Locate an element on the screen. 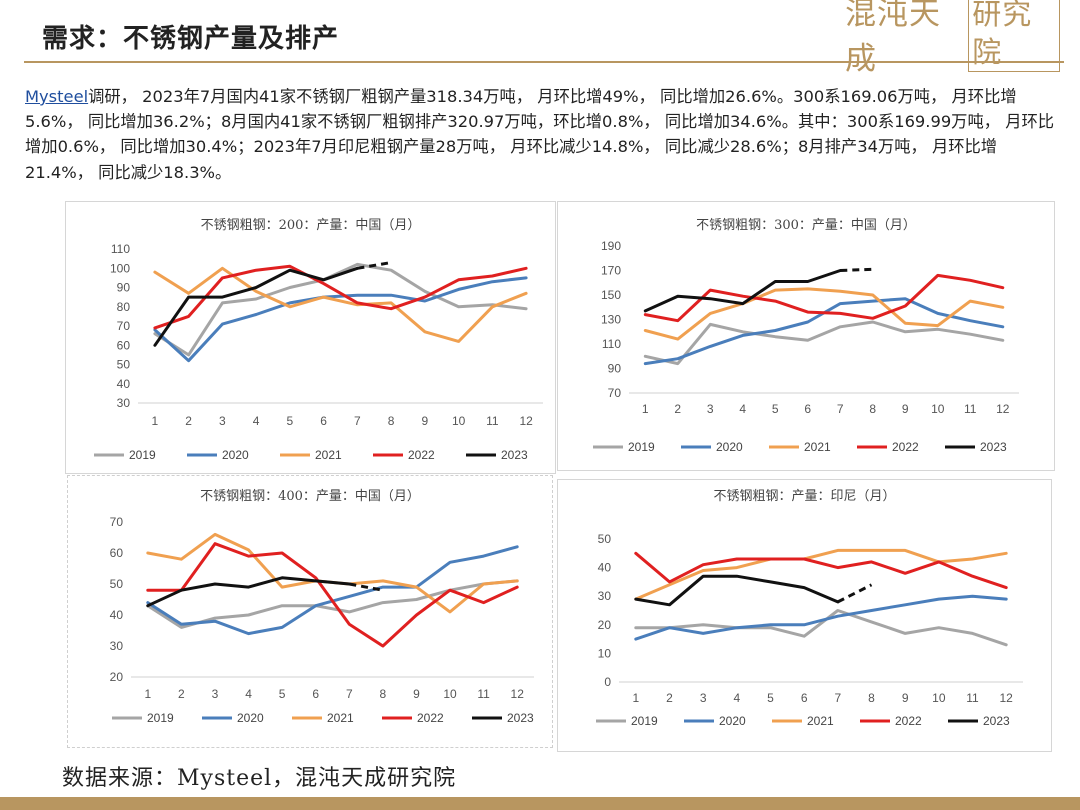 The height and width of the screenshot is (810, 1080). chart-title: 不锈钢粗钢：200：产量：中国（月） is located at coordinates (311, 225).